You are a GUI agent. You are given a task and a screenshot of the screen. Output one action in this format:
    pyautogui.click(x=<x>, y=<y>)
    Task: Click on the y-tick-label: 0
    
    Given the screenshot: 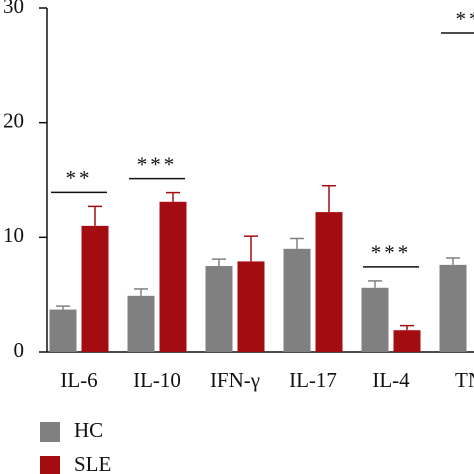 What is the action you would take?
    pyautogui.click(x=19, y=350)
    